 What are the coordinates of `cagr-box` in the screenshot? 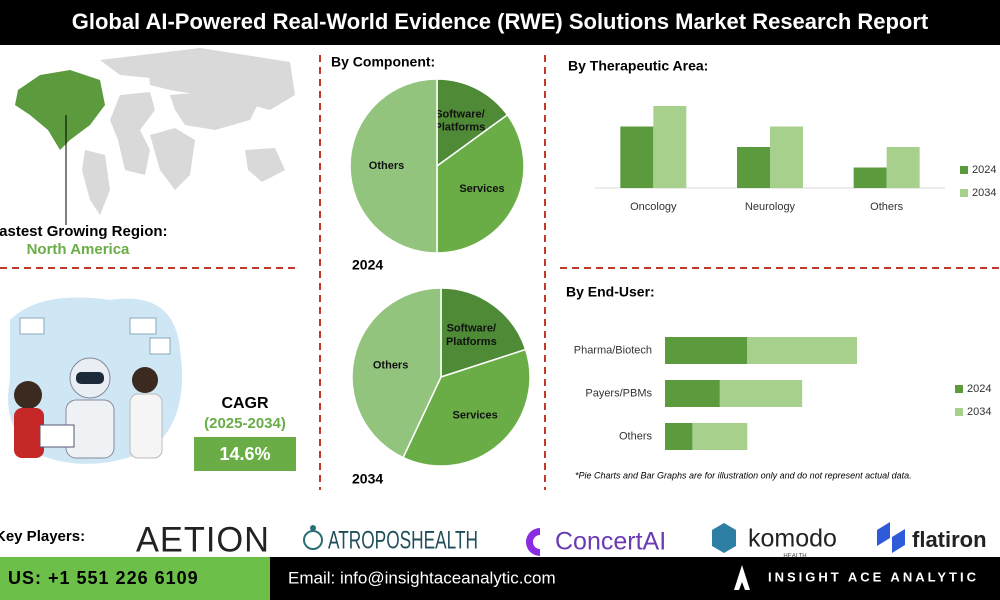 It's located at (245, 454).